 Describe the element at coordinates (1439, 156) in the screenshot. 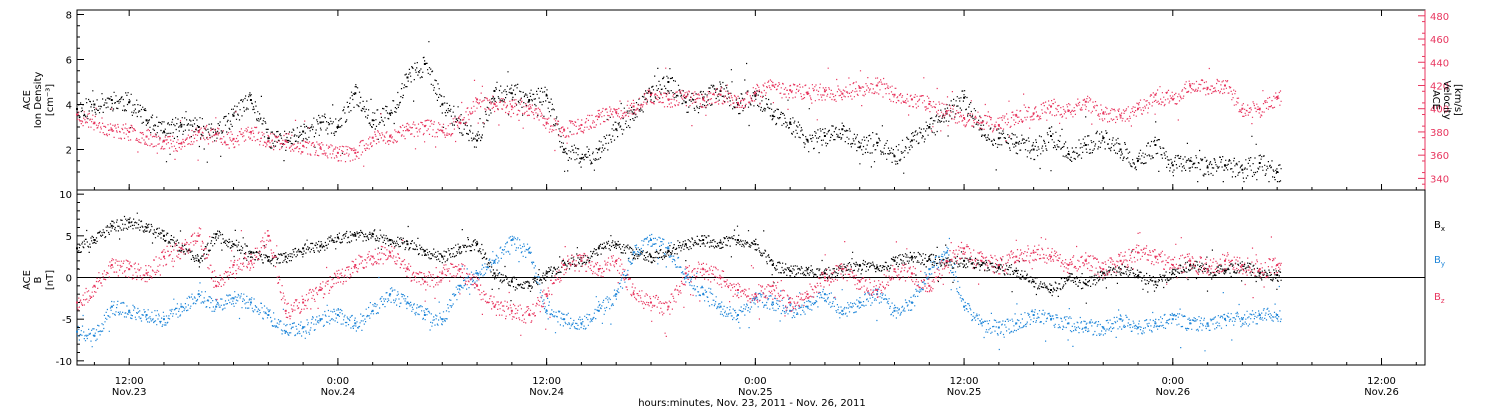

I see `velocity-tick-label: 360` at that location.